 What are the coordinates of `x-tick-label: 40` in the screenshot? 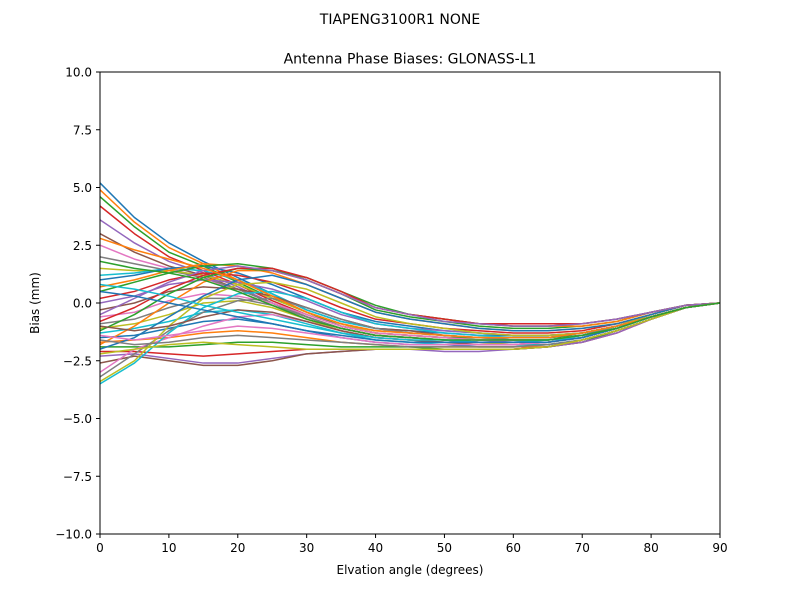 It's located at (375, 548).